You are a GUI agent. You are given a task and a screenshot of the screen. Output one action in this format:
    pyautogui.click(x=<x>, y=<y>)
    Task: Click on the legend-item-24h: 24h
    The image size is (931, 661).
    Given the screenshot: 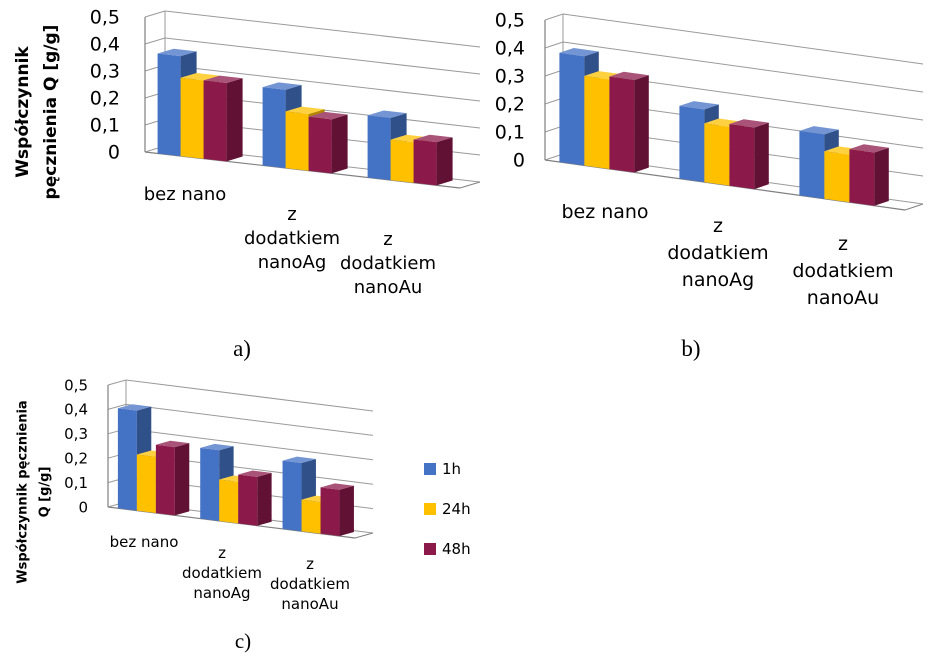 What is the action you would take?
    pyautogui.click(x=447, y=509)
    